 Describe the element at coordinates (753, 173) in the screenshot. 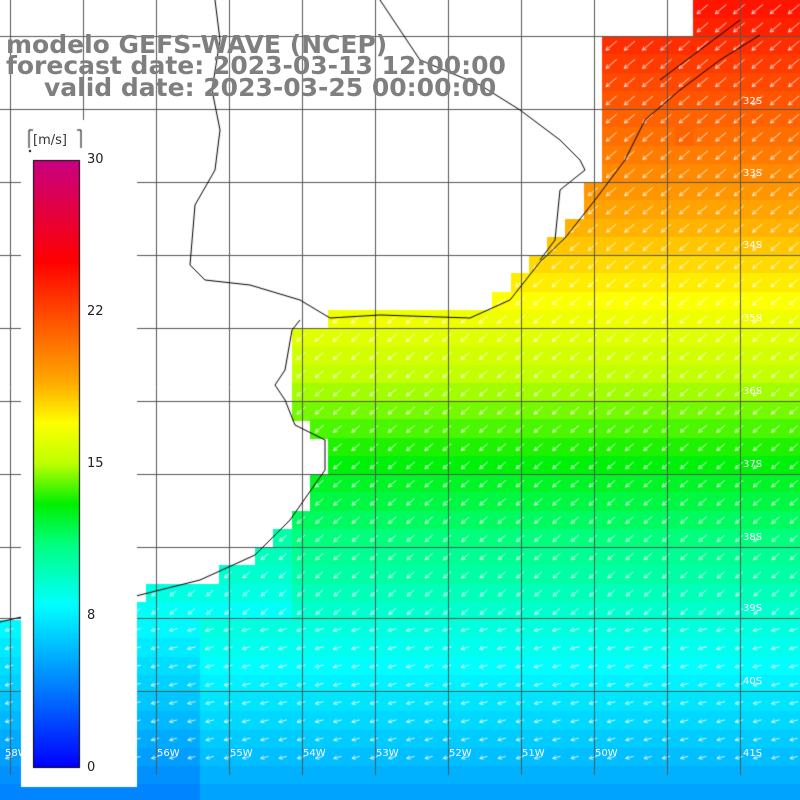

I see `lat-label-33s: 33S` at that location.